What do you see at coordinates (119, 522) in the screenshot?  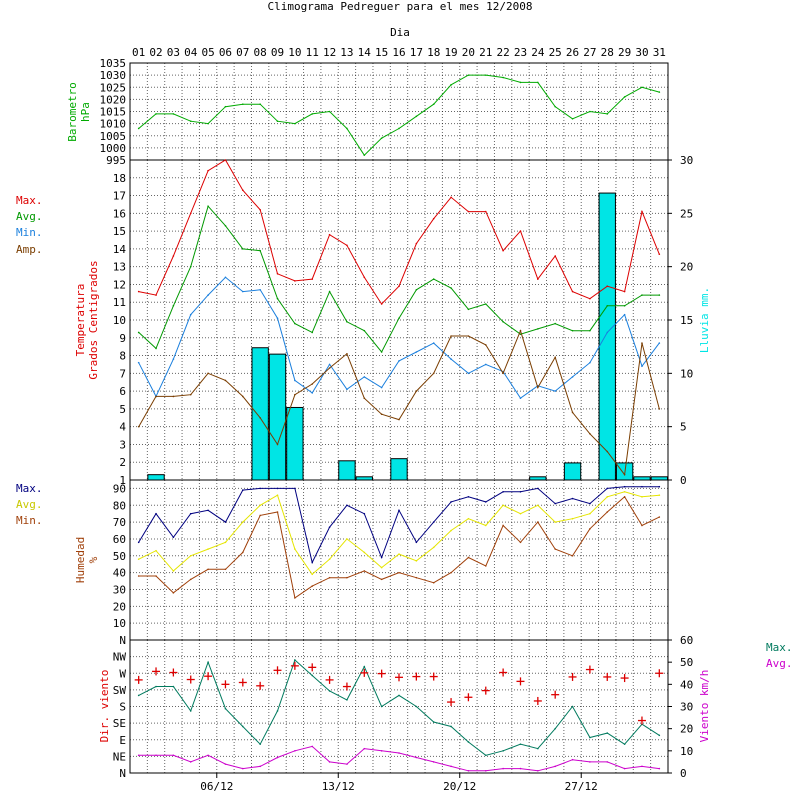 I see `humidity-tick-label: 70` at bounding box center [119, 522].